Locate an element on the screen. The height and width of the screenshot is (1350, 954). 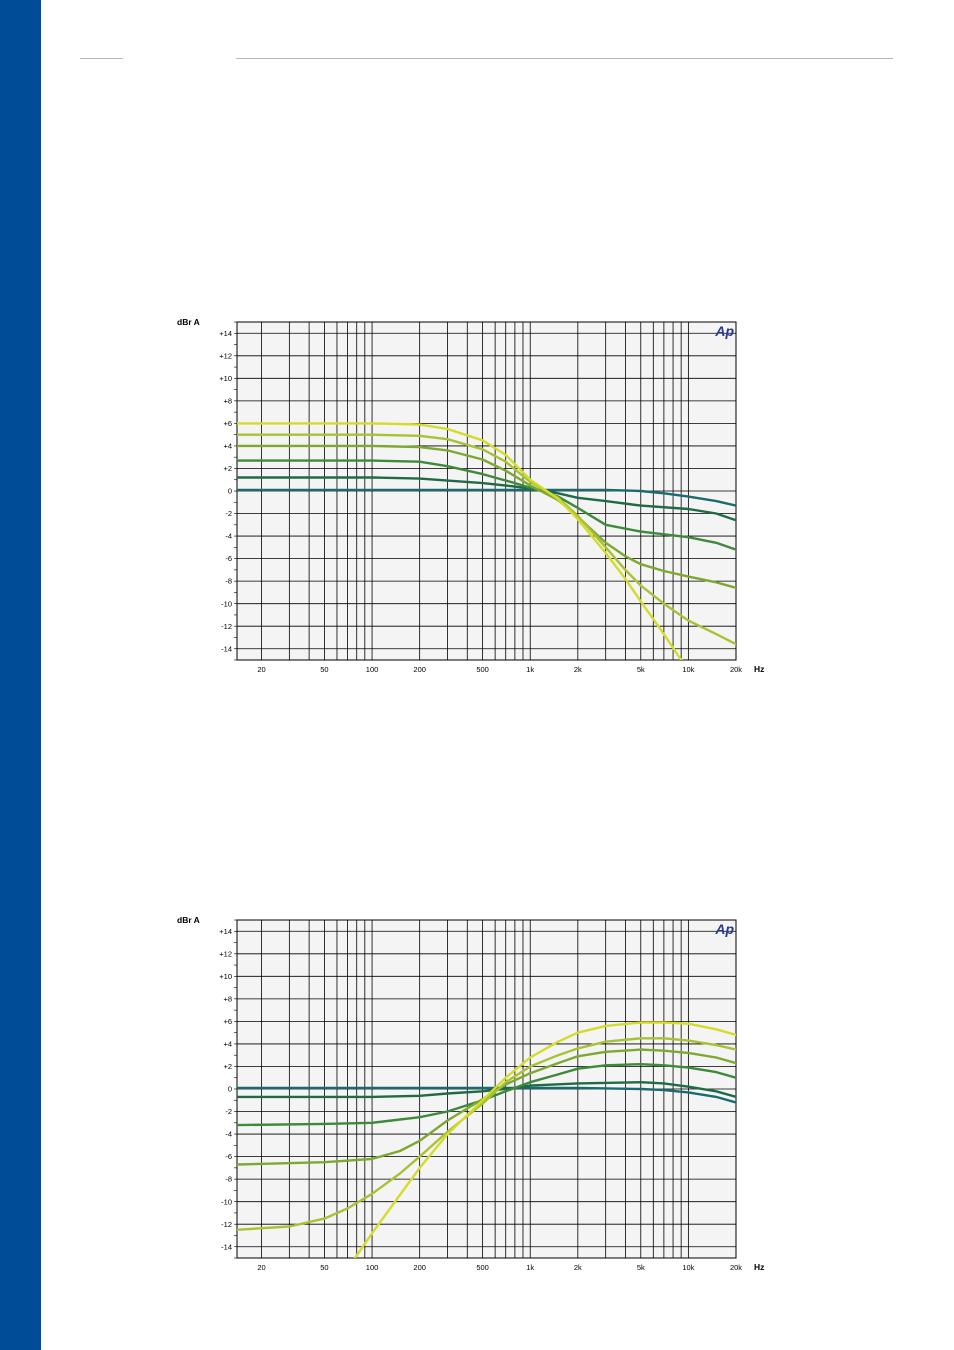
header-rule-left is located at coordinates (101, 58).